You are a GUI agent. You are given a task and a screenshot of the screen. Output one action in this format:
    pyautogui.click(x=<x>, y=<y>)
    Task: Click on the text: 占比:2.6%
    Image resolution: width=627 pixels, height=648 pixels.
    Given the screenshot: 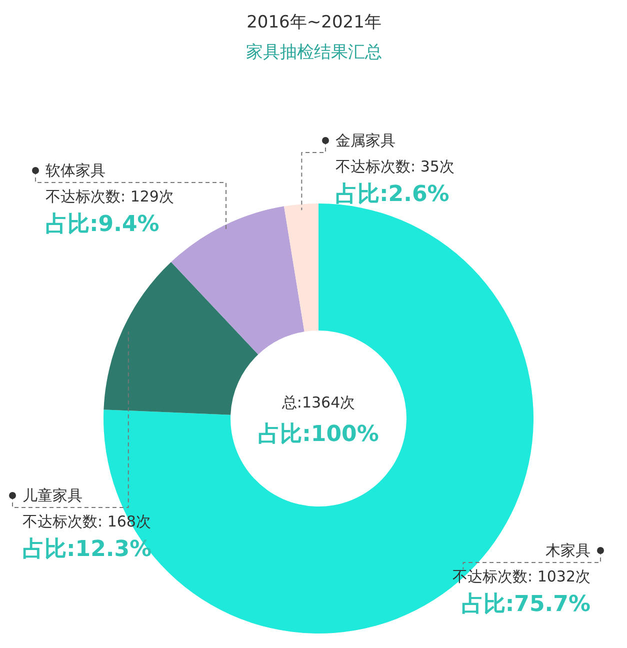 What is the action you would take?
    pyautogui.click(x=393, y=194)
    